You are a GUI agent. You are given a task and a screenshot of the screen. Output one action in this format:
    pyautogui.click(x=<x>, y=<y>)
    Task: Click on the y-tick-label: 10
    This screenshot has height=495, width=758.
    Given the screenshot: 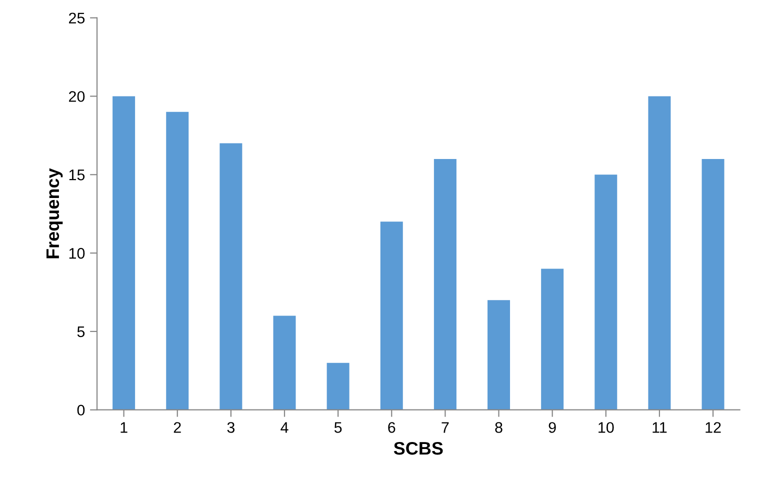 What is the action you would take?
    pyautogui.click(x=77, y=253)
    